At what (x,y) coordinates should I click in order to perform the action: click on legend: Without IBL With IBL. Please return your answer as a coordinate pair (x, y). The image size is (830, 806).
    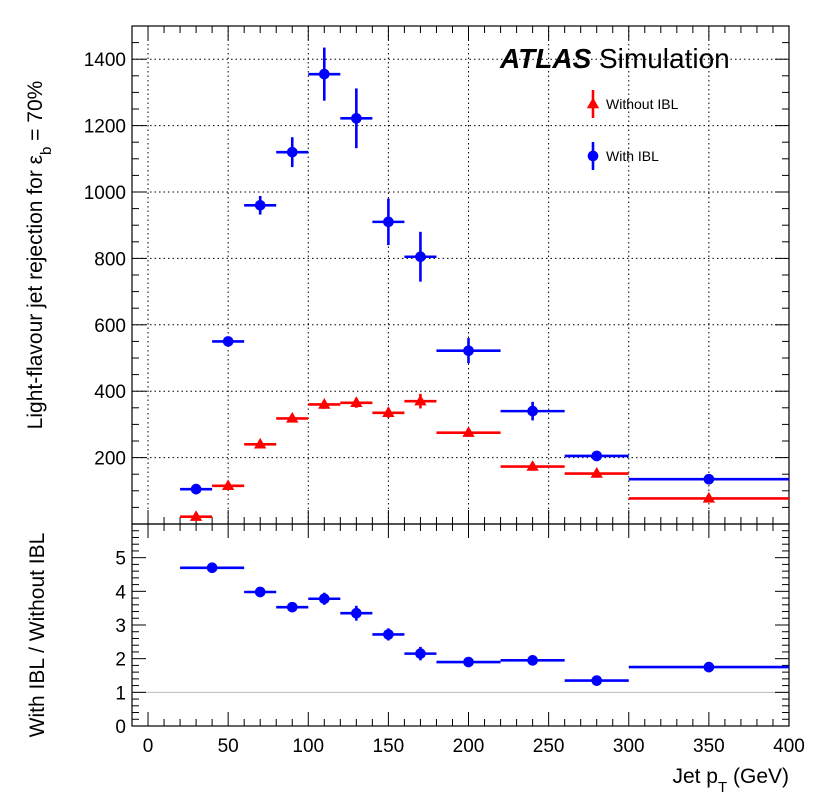
    Looking at the image, I should click on (632, 130).